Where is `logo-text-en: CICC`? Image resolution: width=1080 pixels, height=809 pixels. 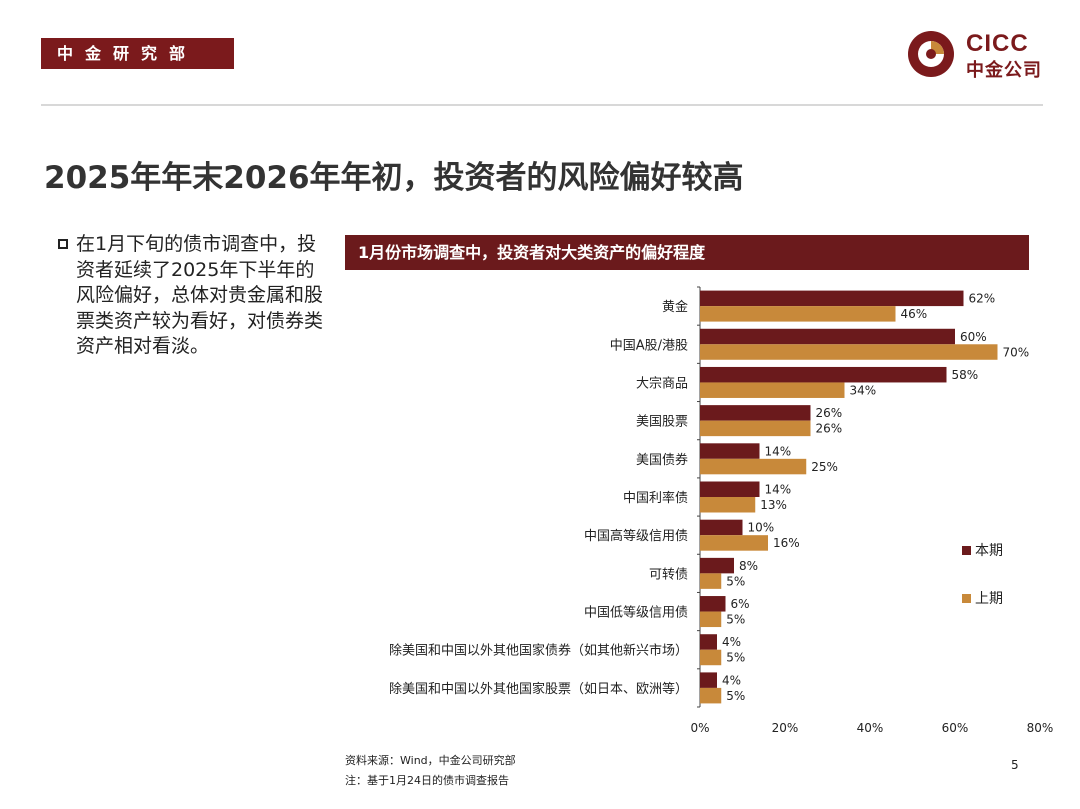 logo-text-en: CICC is located at coordinates (997, 43).